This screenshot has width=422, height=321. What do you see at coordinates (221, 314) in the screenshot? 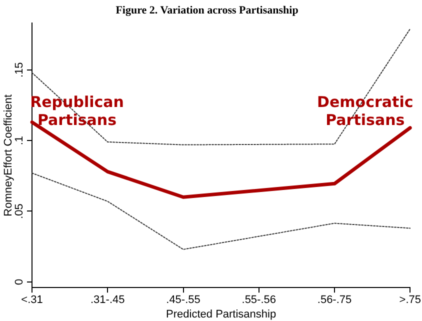
I see `x-axis-title: Predicted Partisanship` at bounding box center [221, 314].